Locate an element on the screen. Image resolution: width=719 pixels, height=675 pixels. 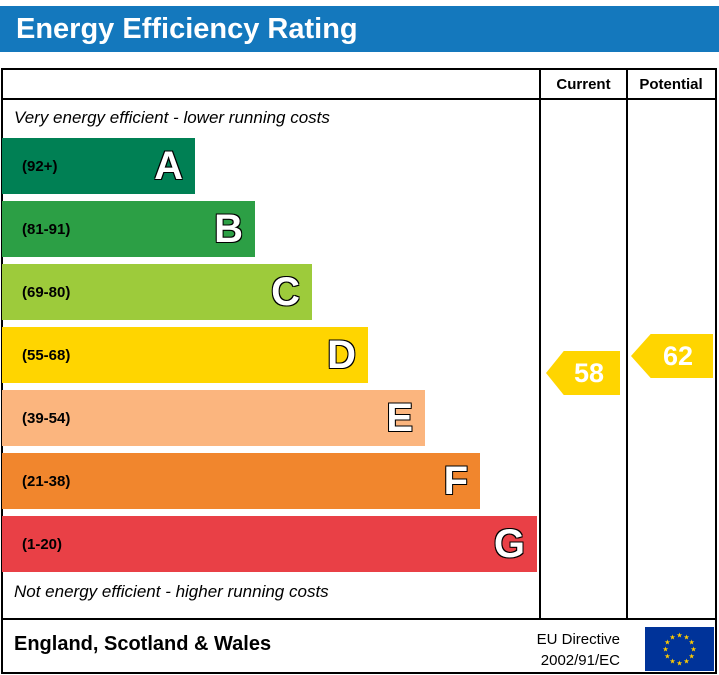
band-bar-d: (55-68) D is located at coordinates (185, 355).